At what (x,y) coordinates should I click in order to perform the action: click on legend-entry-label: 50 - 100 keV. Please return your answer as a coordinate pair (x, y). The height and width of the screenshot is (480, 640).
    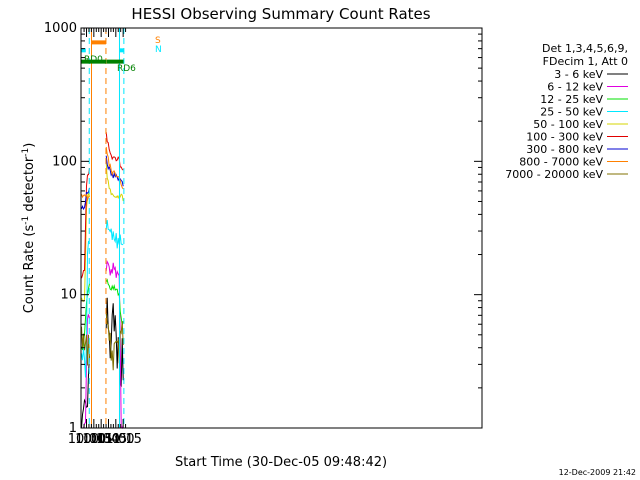
    Looking at the image, I should click on (568, 124).